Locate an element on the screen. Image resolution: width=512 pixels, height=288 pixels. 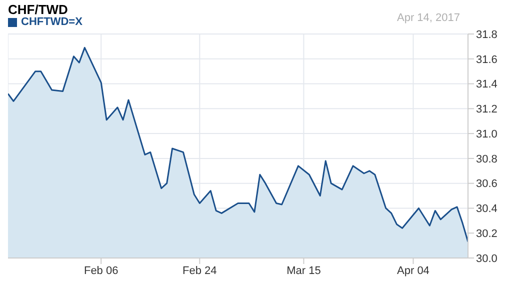
y-tick-label: 31.2 is located at coordinates (487, 110).